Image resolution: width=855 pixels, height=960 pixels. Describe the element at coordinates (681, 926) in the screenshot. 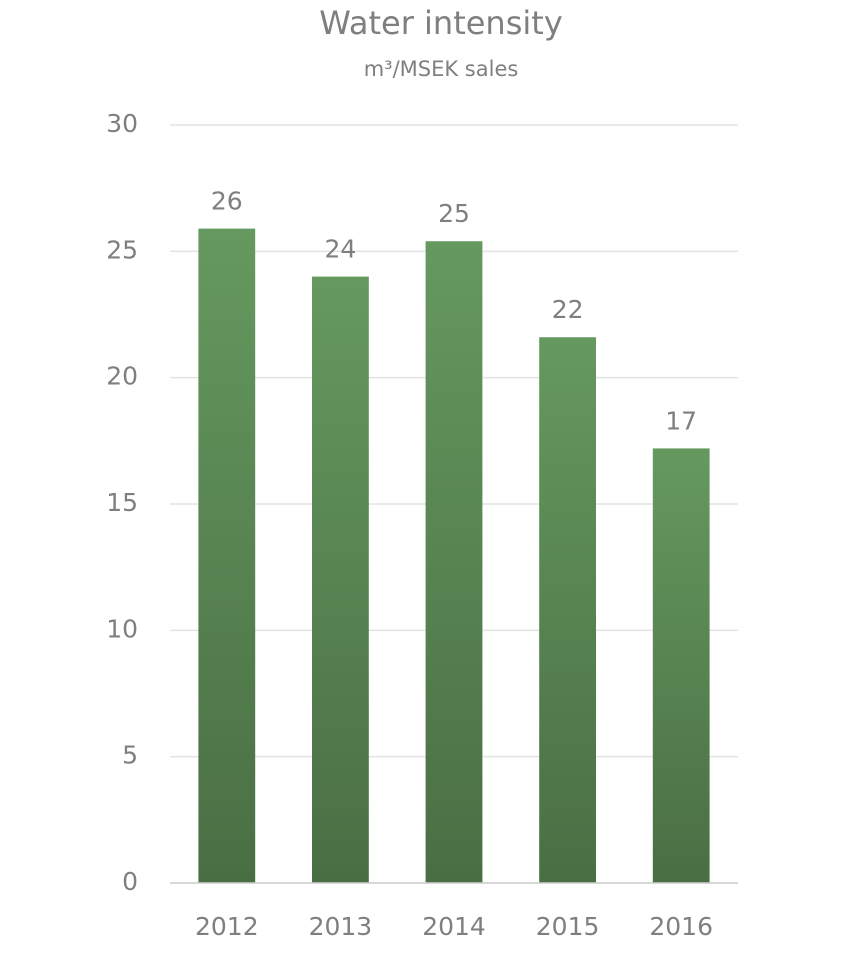

I see `x-tick-label: 2016` at that location.